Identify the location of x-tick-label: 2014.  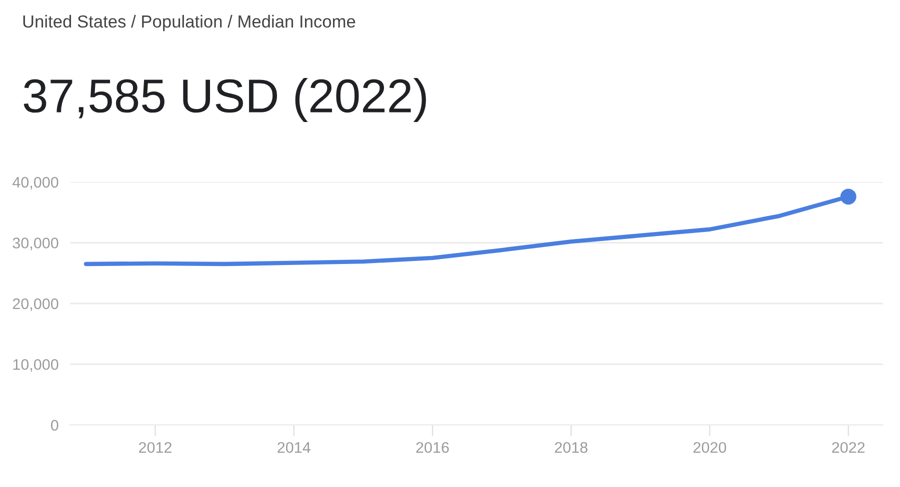
(294, 447).